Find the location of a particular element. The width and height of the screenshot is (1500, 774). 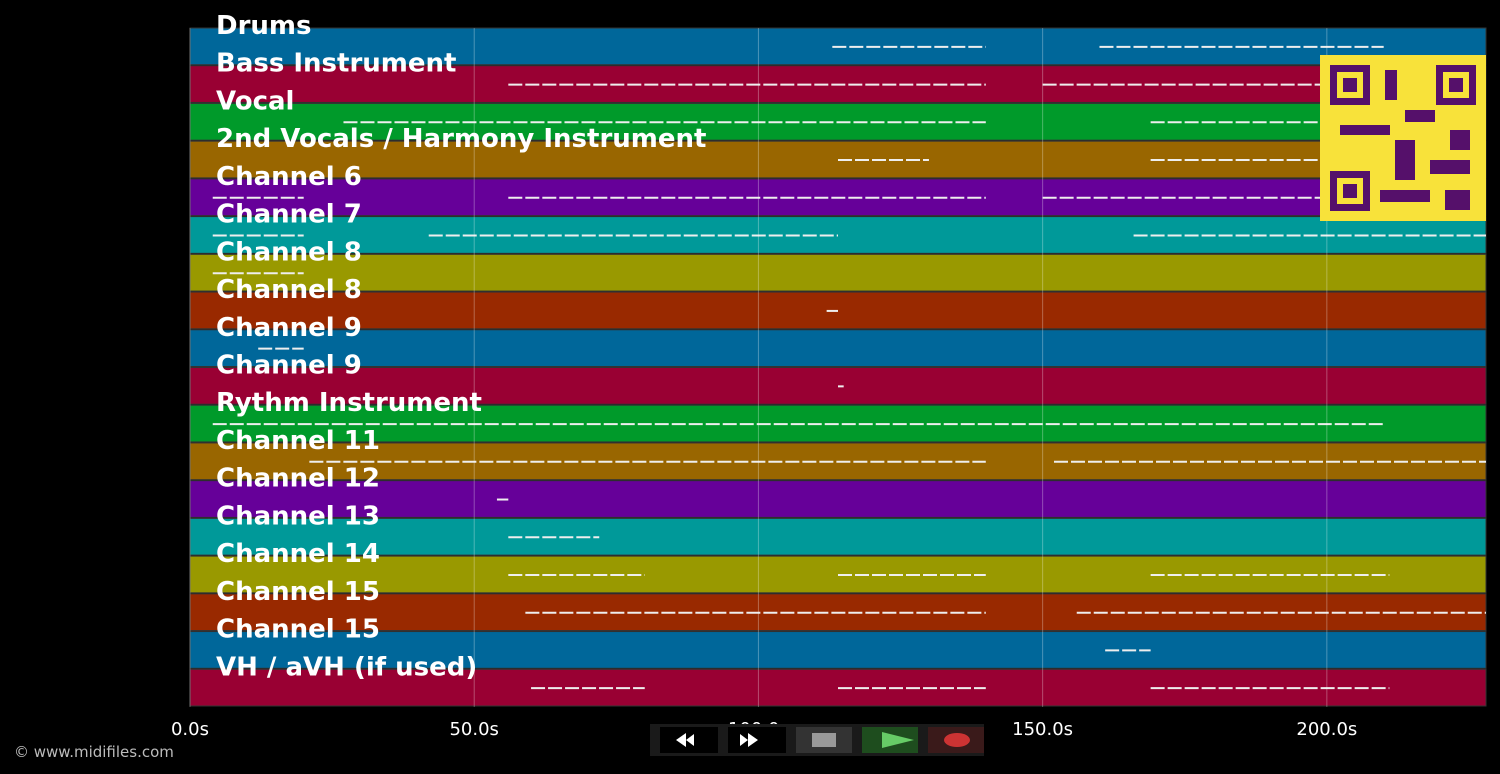

track-label: Channel 6 is located at coordinates (289, 177).